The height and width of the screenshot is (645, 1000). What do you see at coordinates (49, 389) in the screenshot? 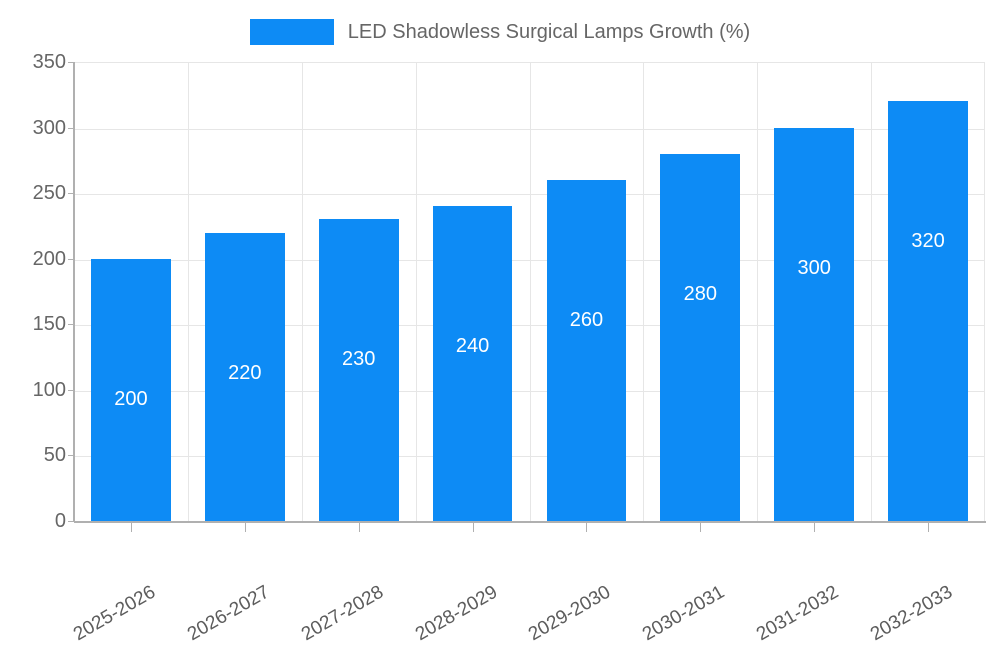
I see `y-axis-tick-label: 100` at bounding box center [49, 389].